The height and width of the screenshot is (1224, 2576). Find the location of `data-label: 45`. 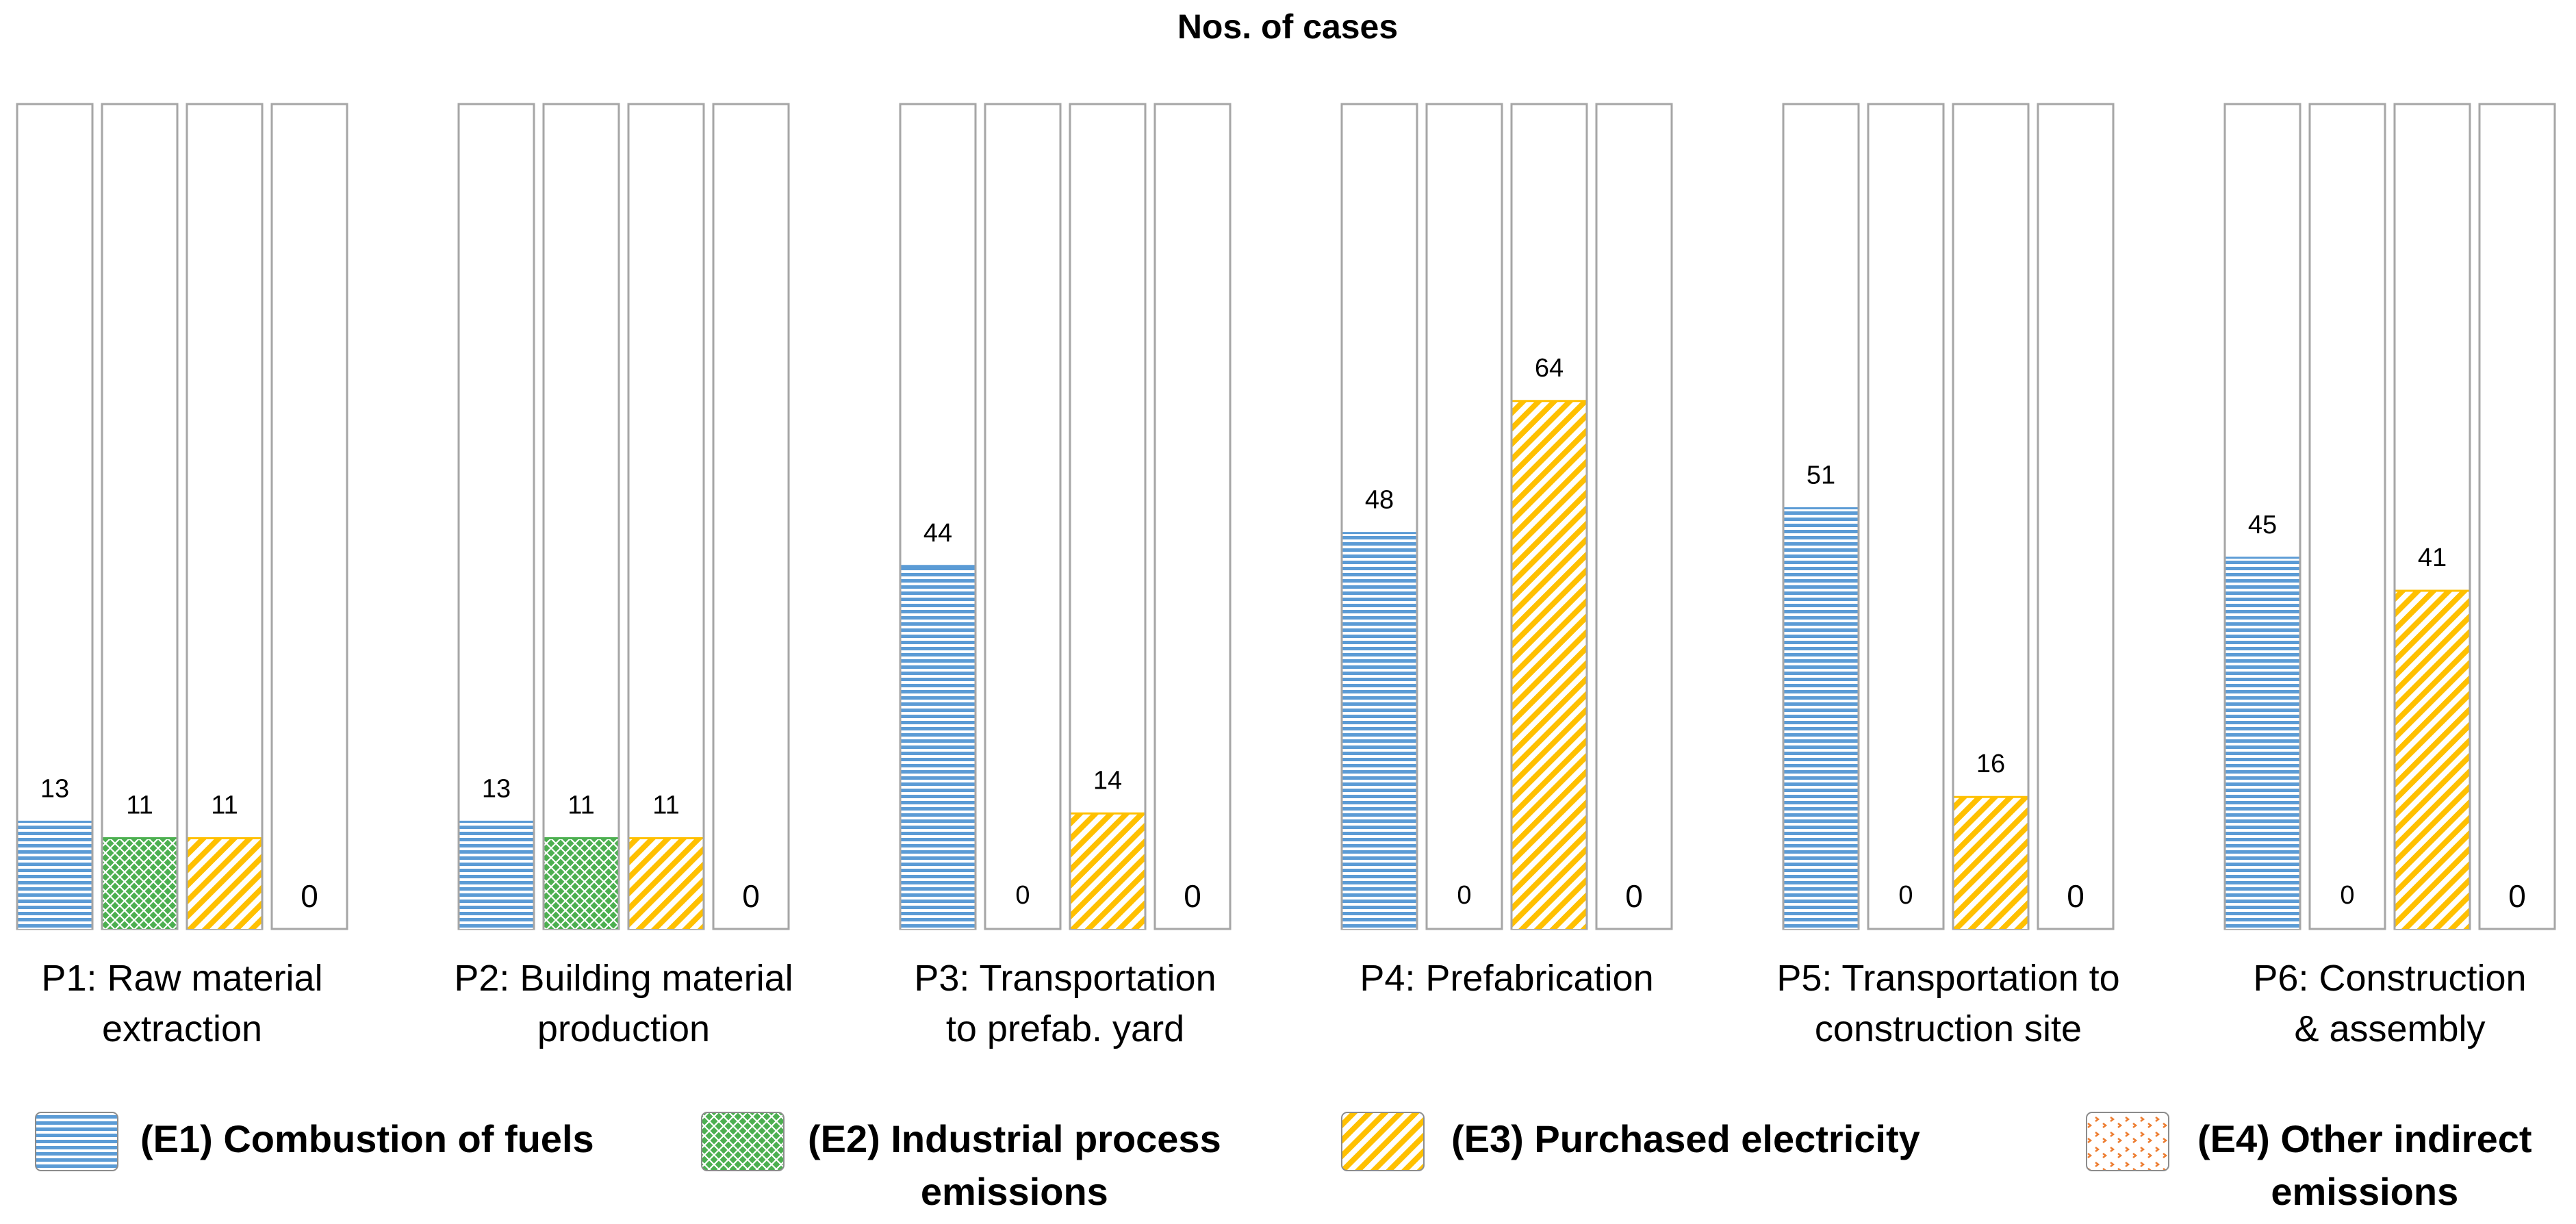

data-label: 45 is located at coordinates (2262, 525).